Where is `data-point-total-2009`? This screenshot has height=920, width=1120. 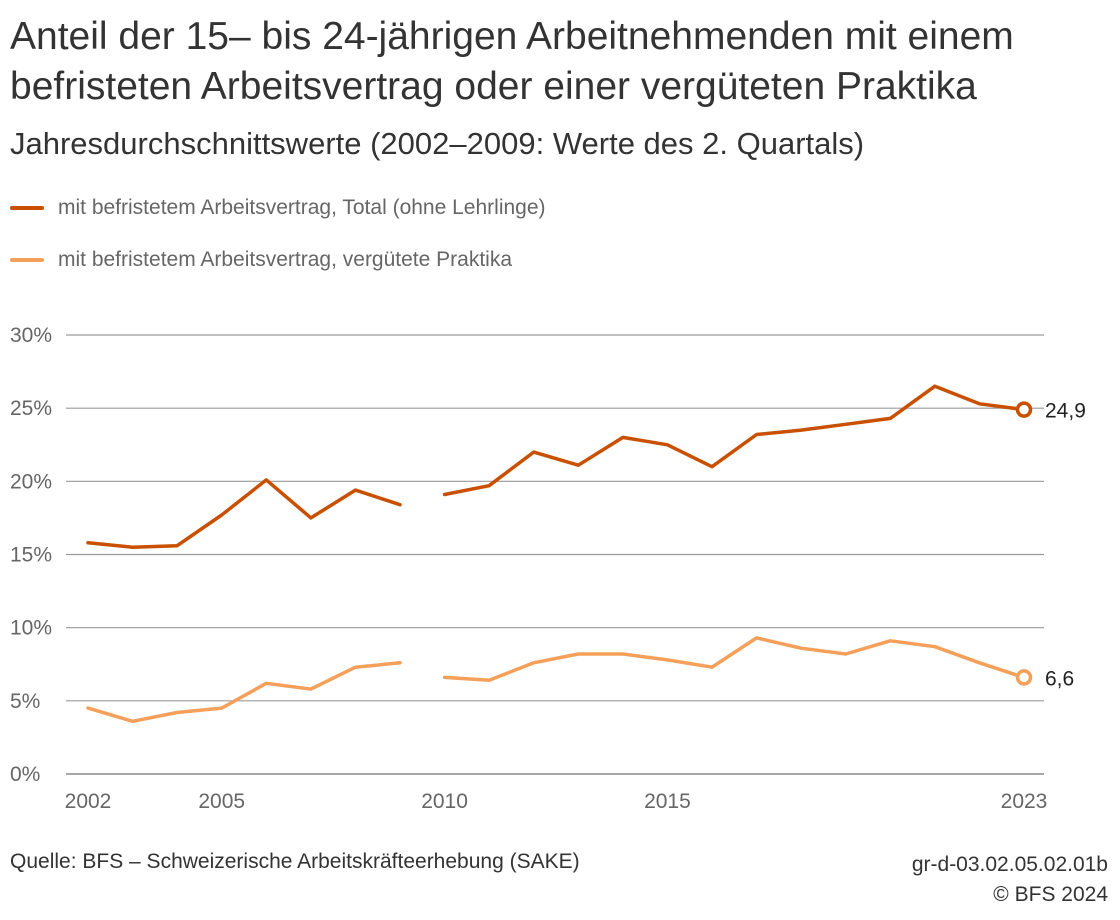
data-point-total-2009 is located at coordinates (400, 505).